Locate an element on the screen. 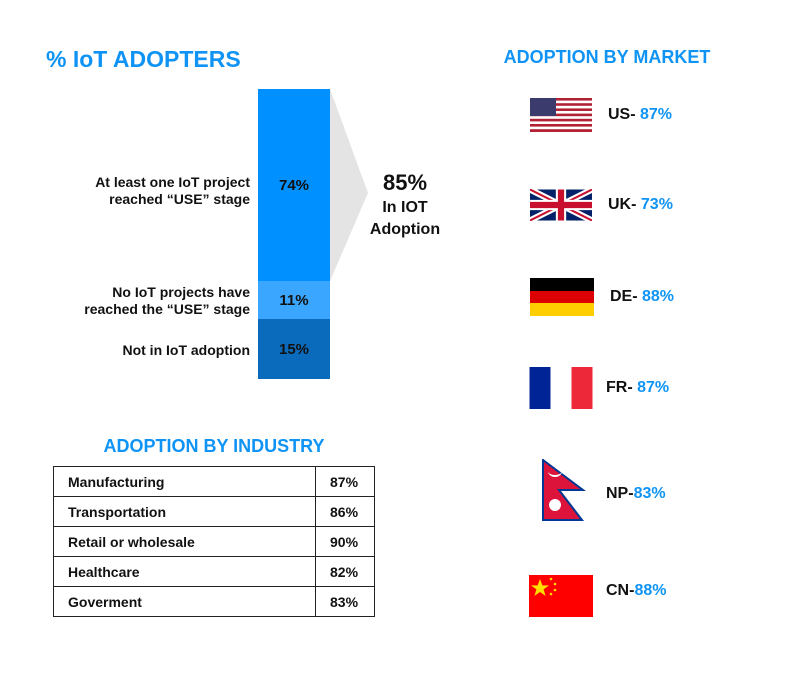 This screenshot has width=800, height=678. market-code: NP- is located at coordinates (620, 493).